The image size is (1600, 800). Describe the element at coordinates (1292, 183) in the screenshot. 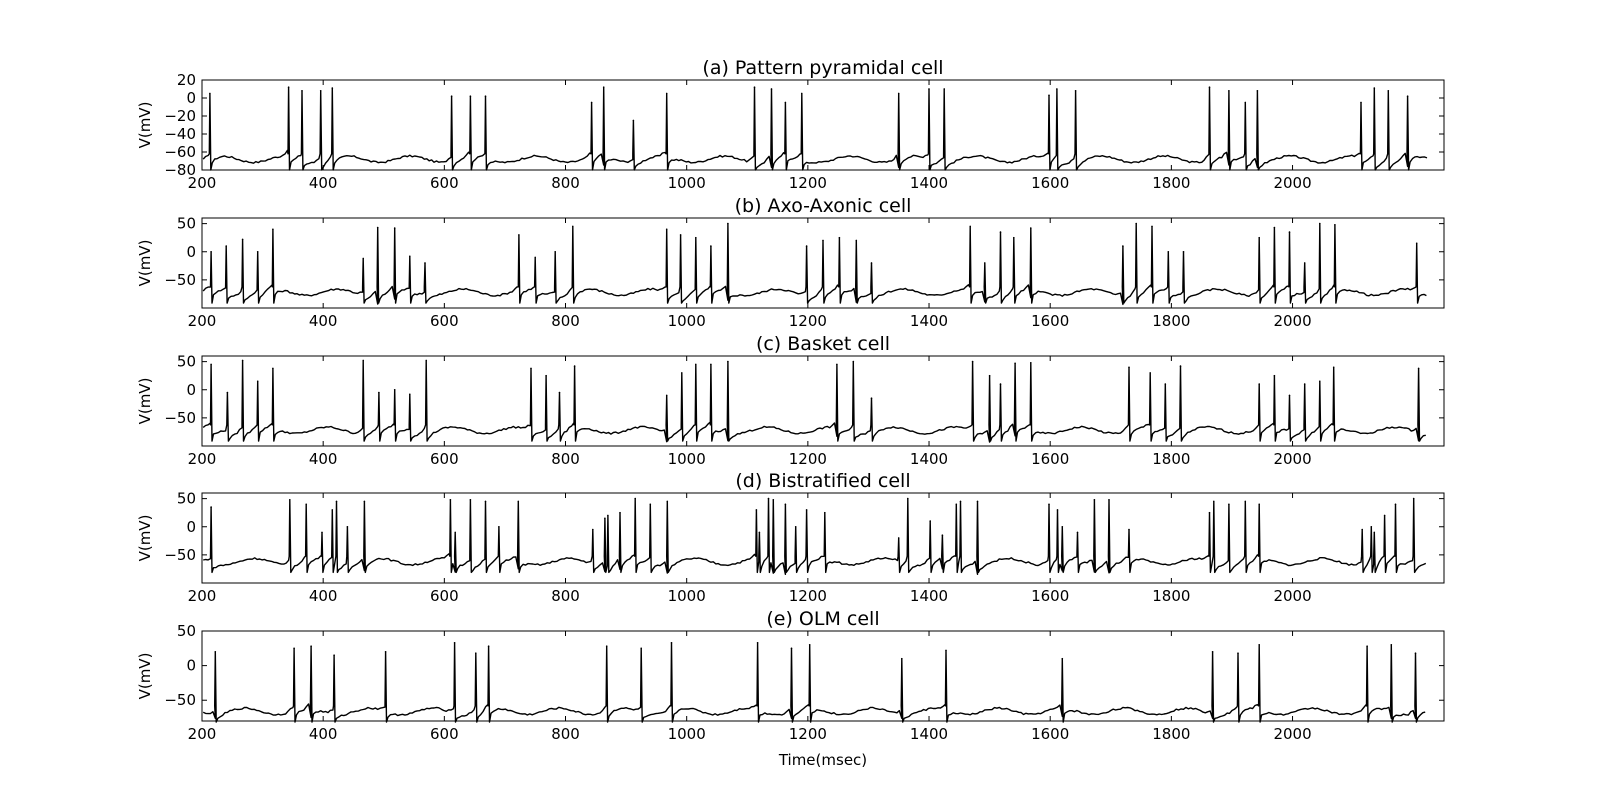

I see `x-tick-label: 2000` at that location.